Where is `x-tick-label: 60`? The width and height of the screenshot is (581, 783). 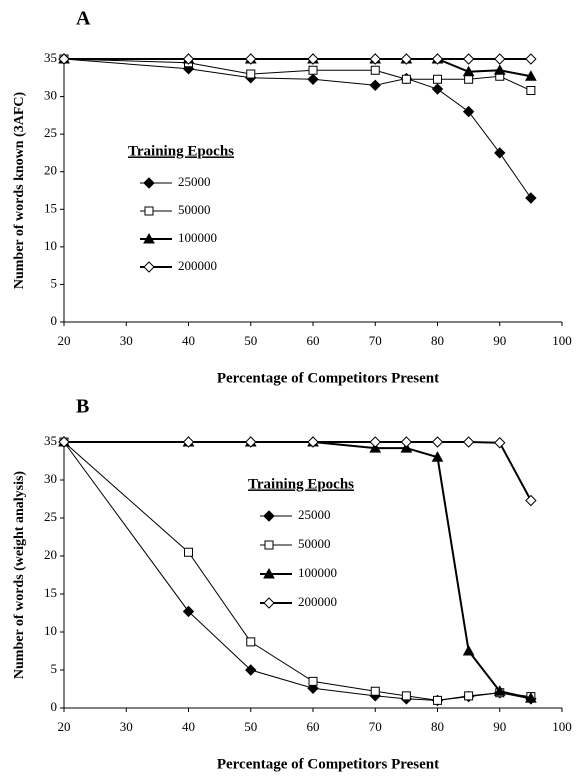 x-tick-label: 60 is located at coordinates (313, 340).